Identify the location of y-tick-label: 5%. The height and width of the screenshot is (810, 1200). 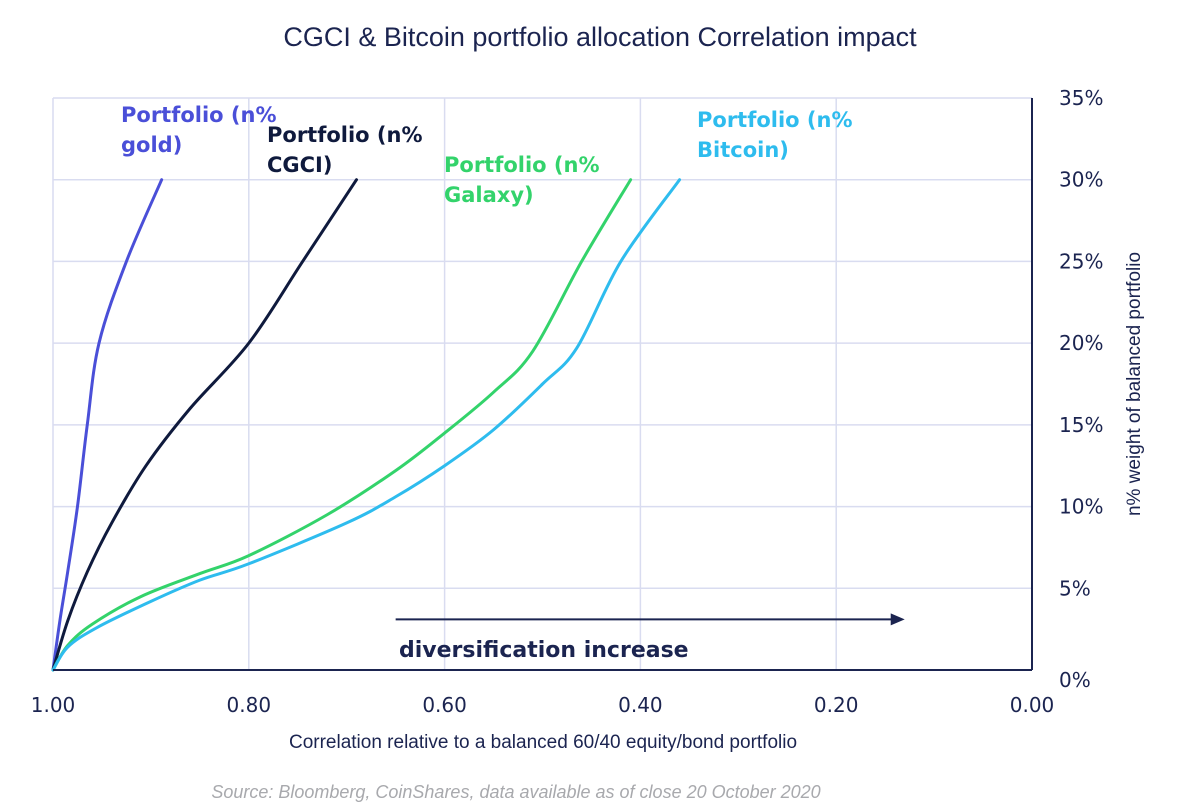
(1075, 588).